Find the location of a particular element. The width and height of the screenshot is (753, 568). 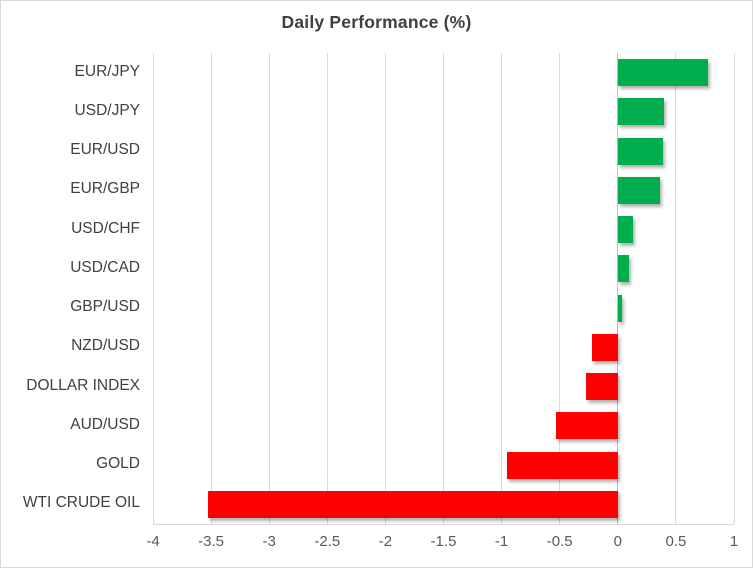

bar-gold is located at coordinates (562, 465).